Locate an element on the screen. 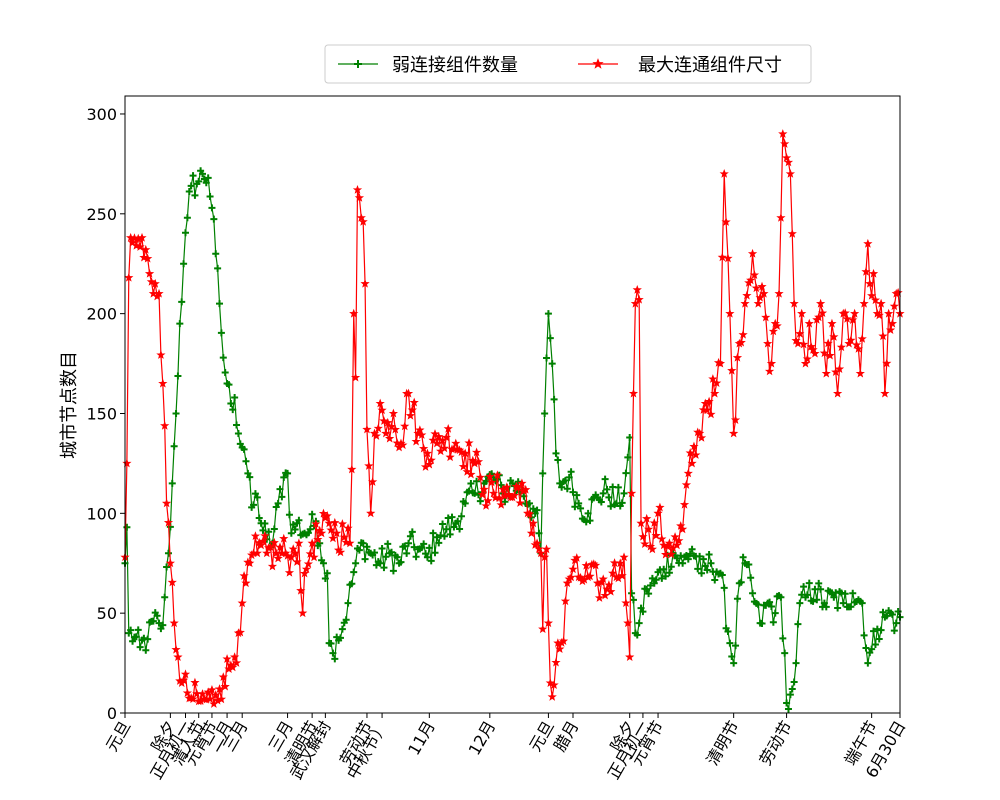  y-tick-label: 300 is located at coordinates (101, 114).